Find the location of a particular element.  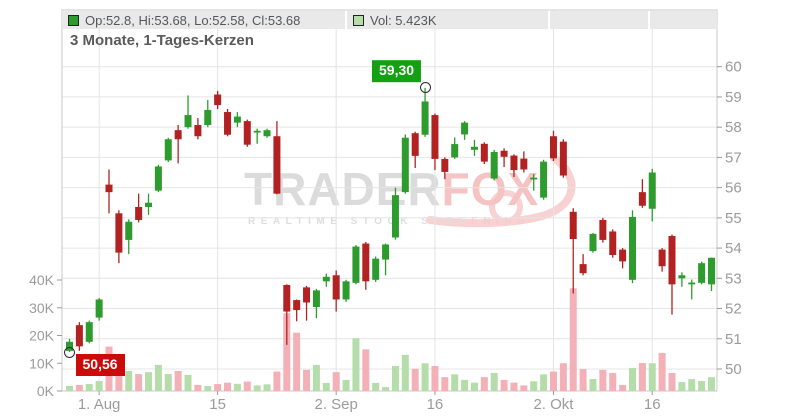

x-tick-label: 15 is located at coordinates (217, 404).